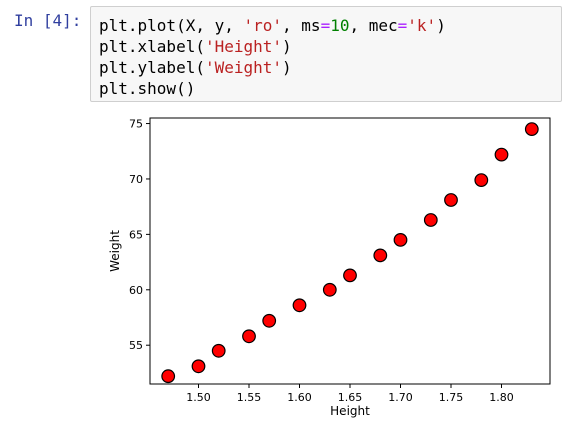 Image resolution: width=567 pixels, height=429 pixels. I want to click on x-tick-label: 1.80, so click(501, 397).